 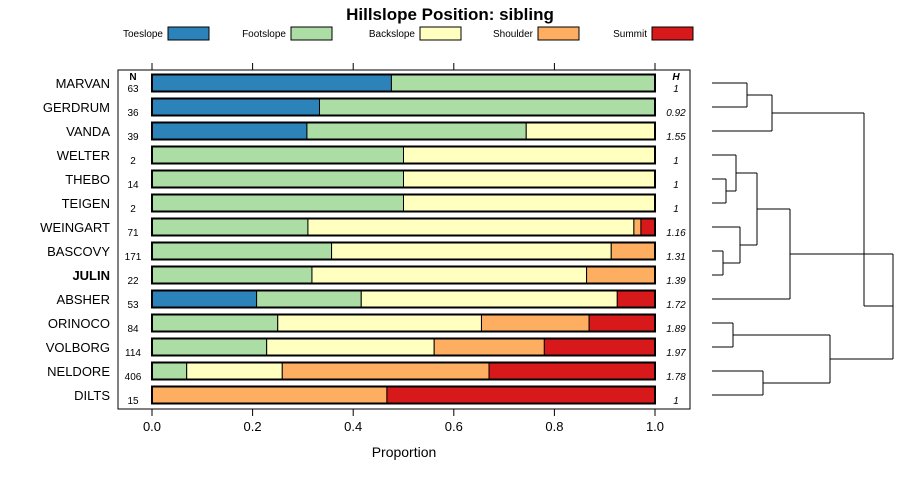 I want to click on bar-segment-thebo-footslope, so click(x=277, y=179).